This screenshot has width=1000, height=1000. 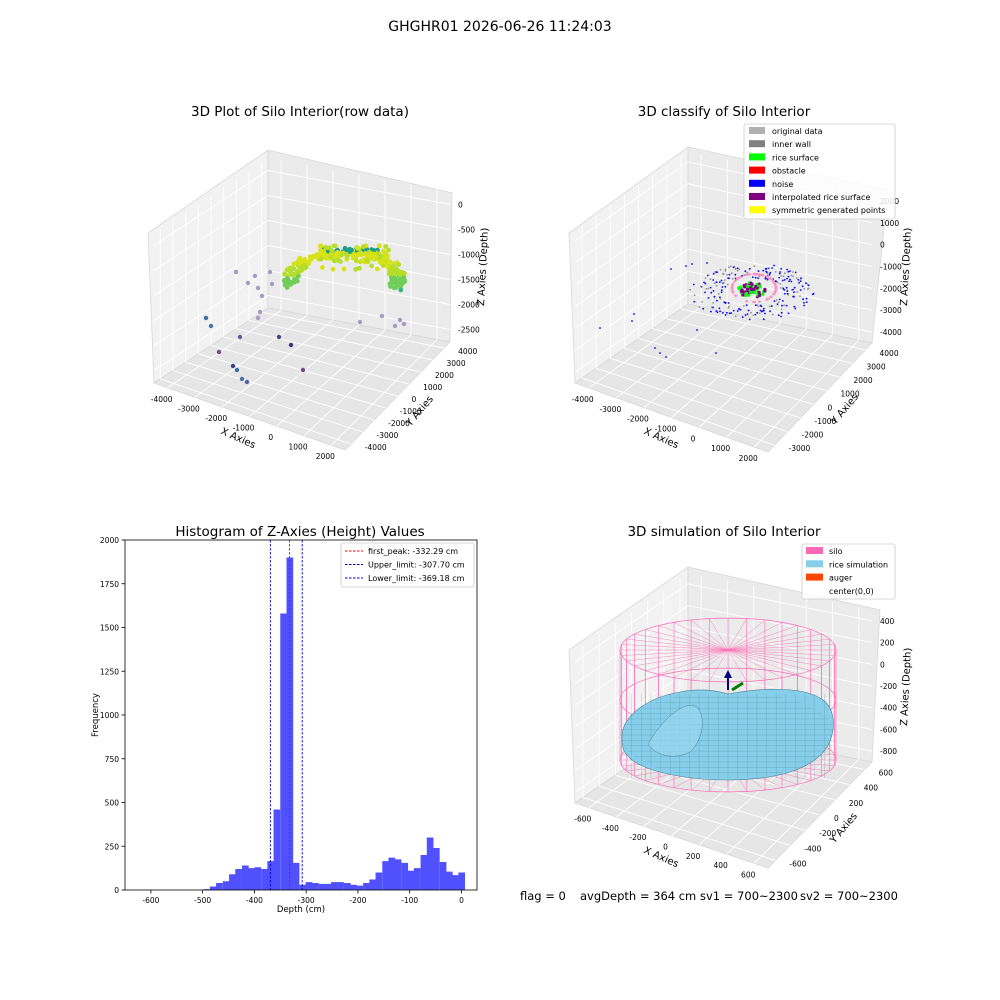 I want to click on y-tick-label: -3000, so click(x=800, y=448).